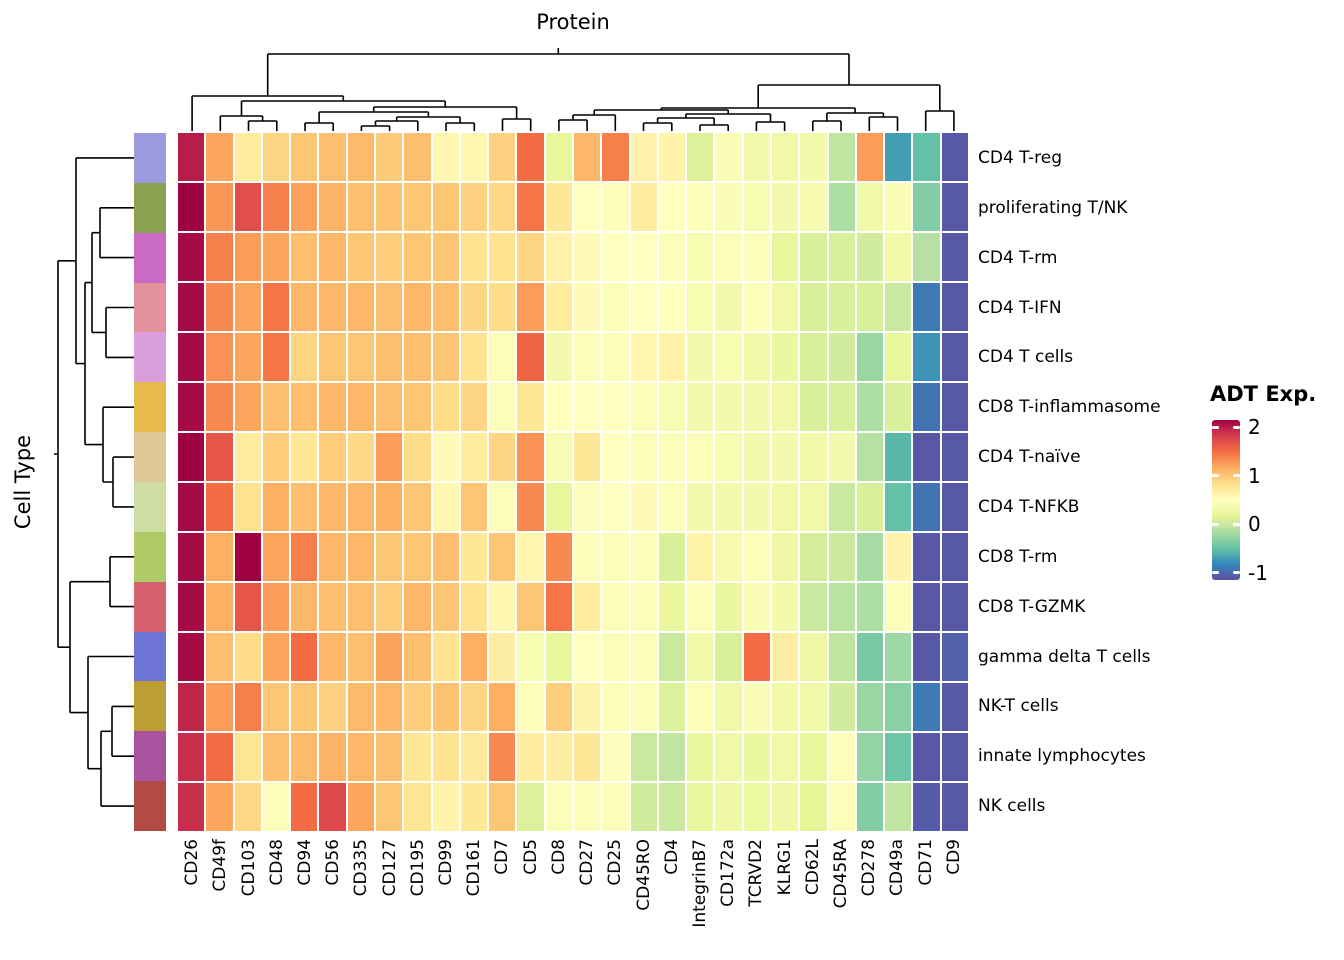 This screenshot has width=1344, height=960. I want to click on row-label: CD8 T-GZMK, so click(1032, 606).